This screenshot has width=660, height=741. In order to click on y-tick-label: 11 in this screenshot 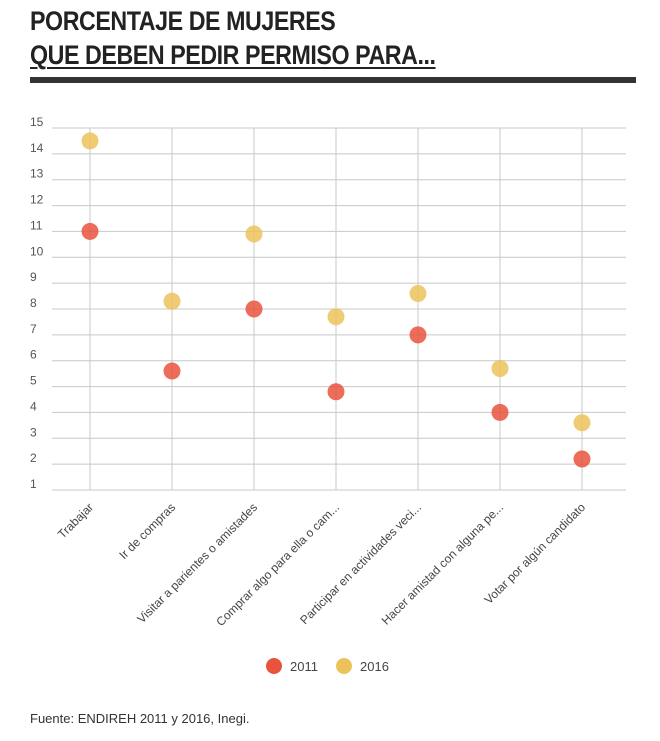, I will do `click(36, 225)`.